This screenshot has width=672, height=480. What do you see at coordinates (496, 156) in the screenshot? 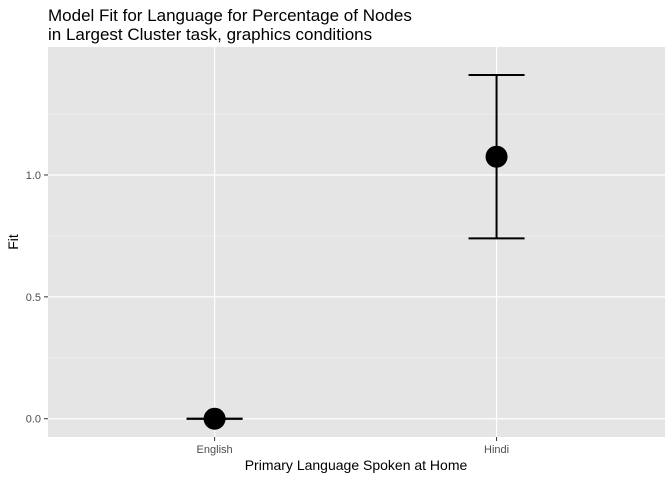
I see `fit-point-hindi` at bounding box center [496, 156].